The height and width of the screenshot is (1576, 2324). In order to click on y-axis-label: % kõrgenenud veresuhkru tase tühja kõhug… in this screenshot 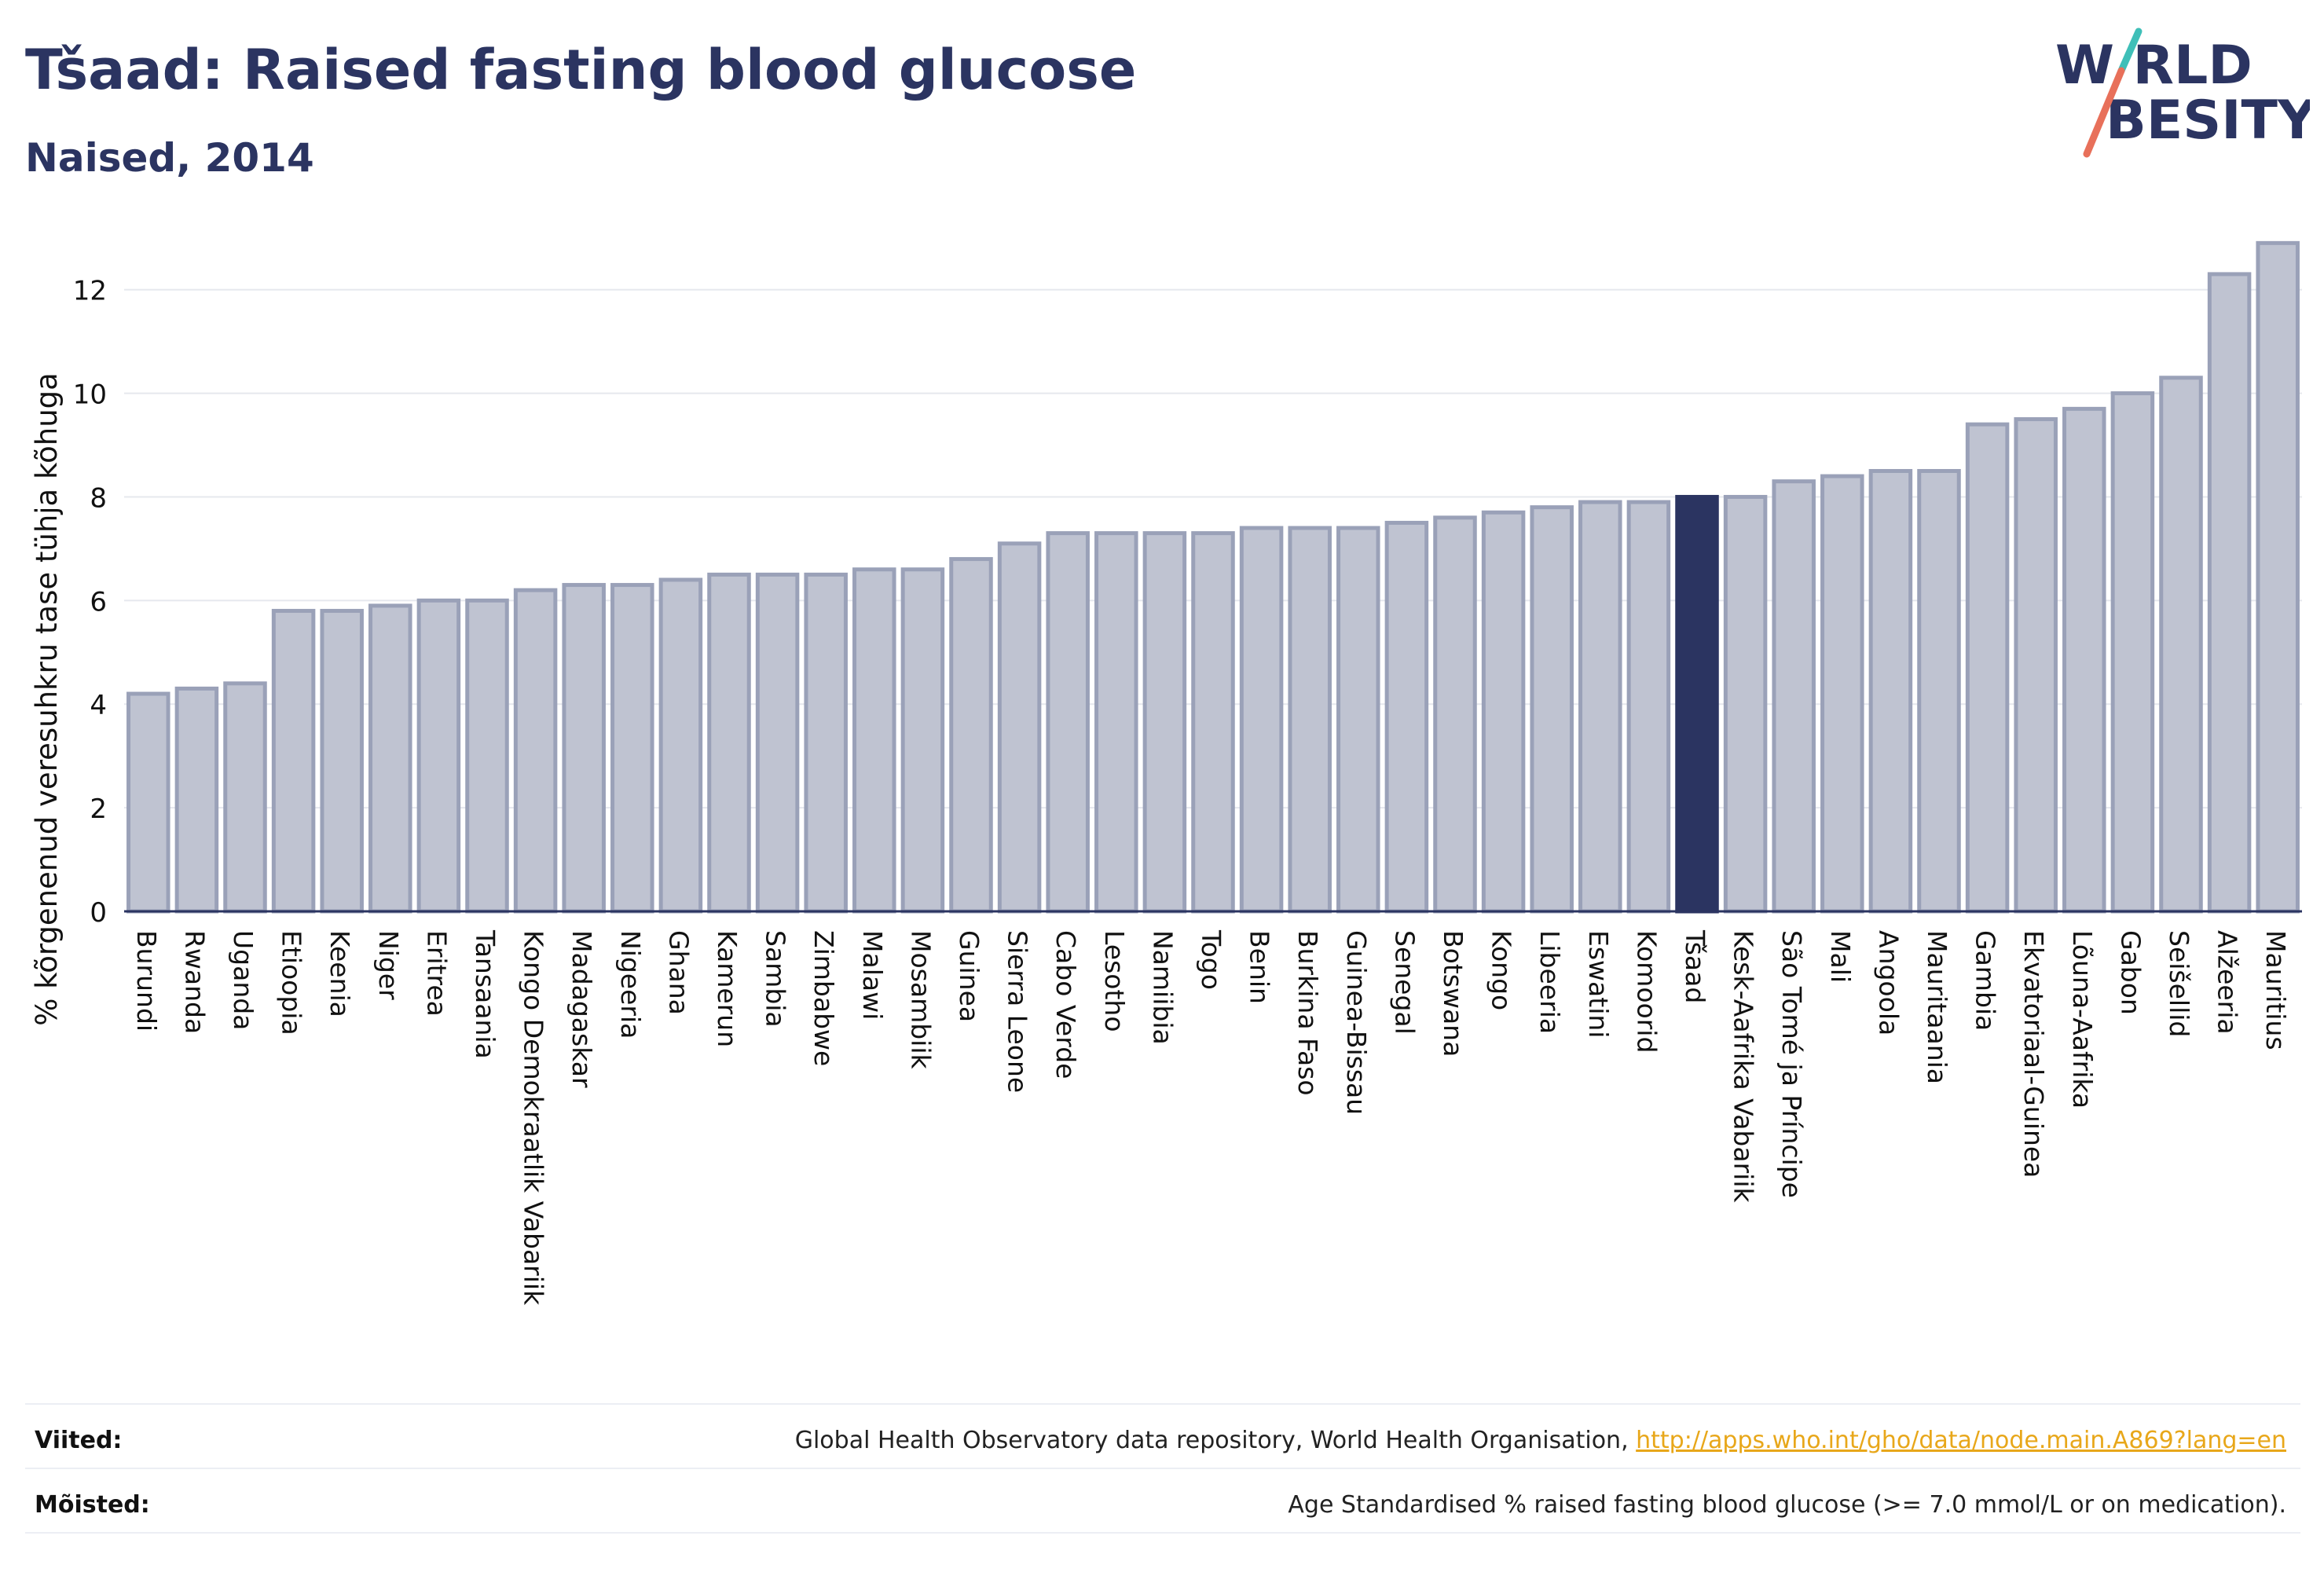, I will do `click(47, 699)`.